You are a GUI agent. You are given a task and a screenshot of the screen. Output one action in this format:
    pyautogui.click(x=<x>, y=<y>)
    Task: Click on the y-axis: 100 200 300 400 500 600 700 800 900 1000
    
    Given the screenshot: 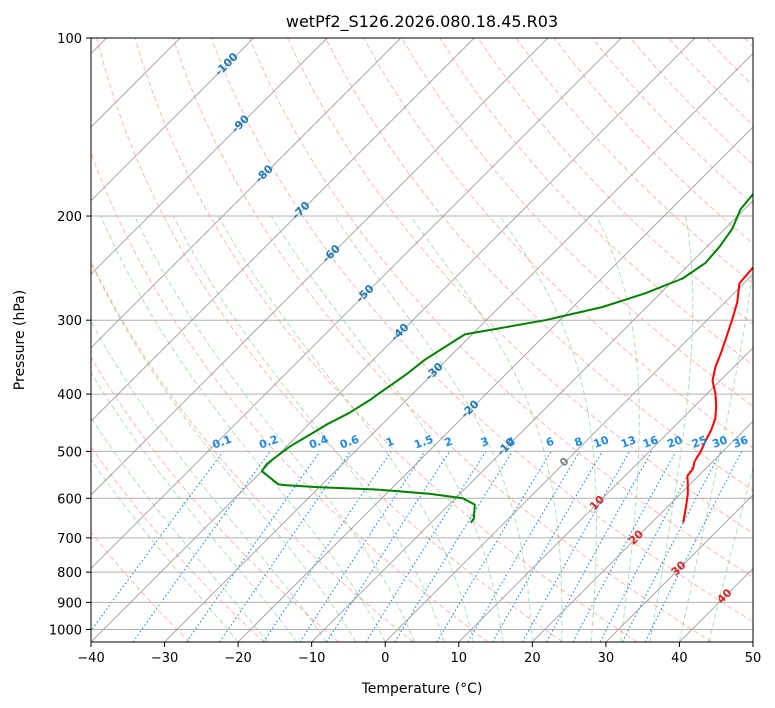 What is the action you would take?
    pyautogui.click(x=70, y=335)
    